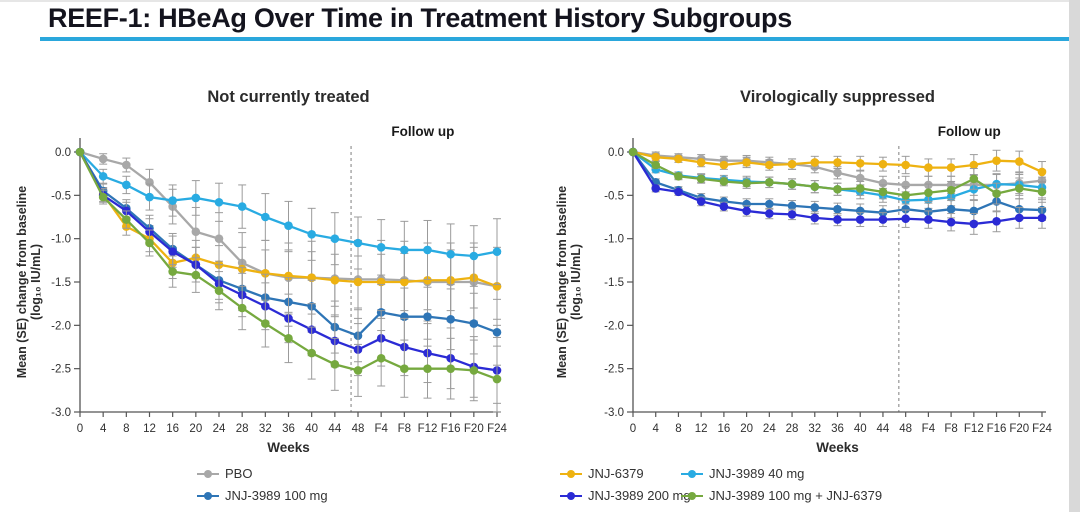  Describe the element at coordinates (554, 39) in the screenshot. I see `title-underline` at that location.